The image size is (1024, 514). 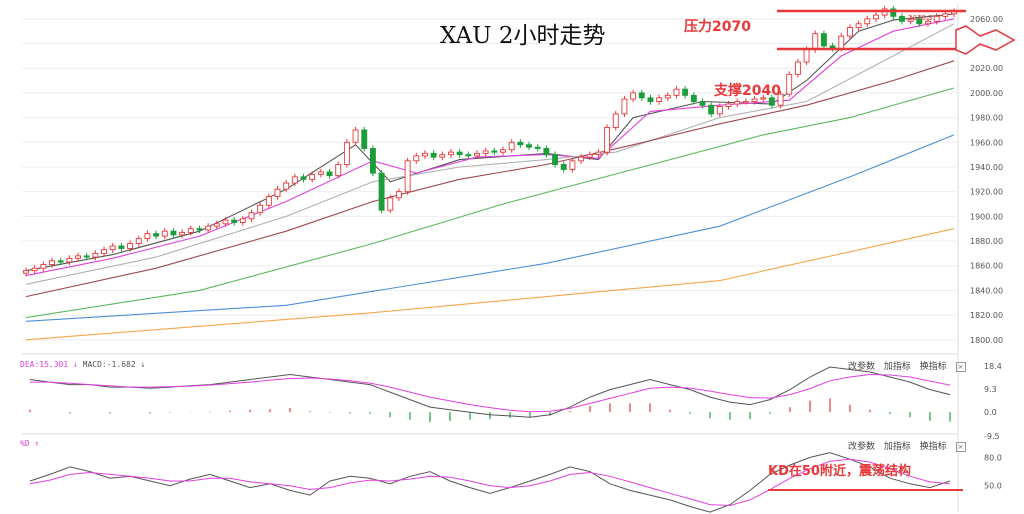 I want to click on price-tag-label: 2070.3, so click(x=920, y=18).